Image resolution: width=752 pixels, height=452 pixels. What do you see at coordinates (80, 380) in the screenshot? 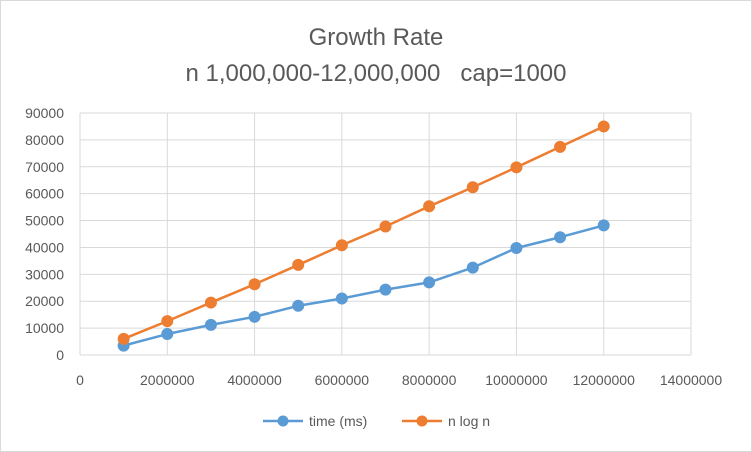
I see `x-tick-label: 0` at bounding box center [80, 380].